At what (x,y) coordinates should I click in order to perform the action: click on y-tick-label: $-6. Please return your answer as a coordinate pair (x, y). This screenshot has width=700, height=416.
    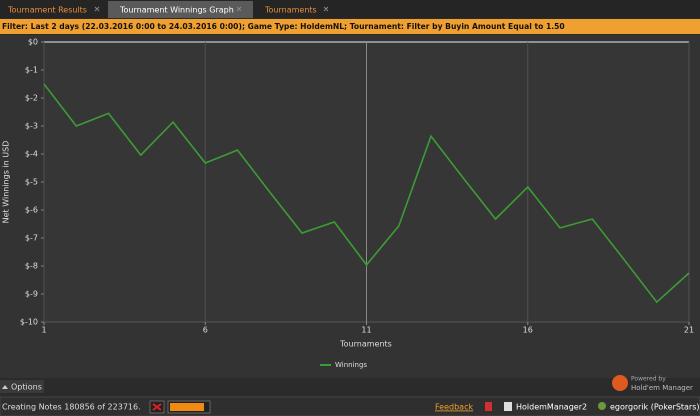
    Looking at the image, I should click on (31, 210).